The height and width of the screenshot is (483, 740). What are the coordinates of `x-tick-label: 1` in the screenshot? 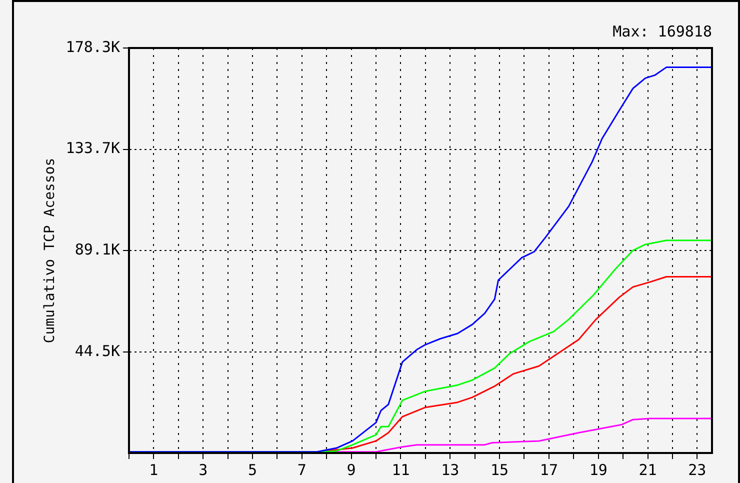 It's located at (153, 469).